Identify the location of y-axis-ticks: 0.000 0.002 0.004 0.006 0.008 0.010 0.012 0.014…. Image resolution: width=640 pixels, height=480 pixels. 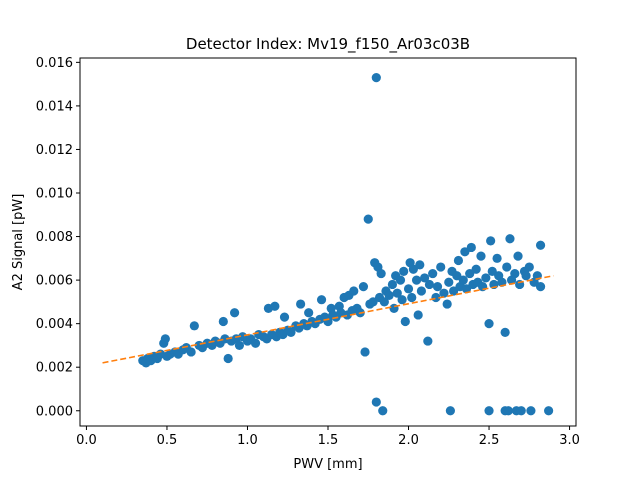
(58, 237).